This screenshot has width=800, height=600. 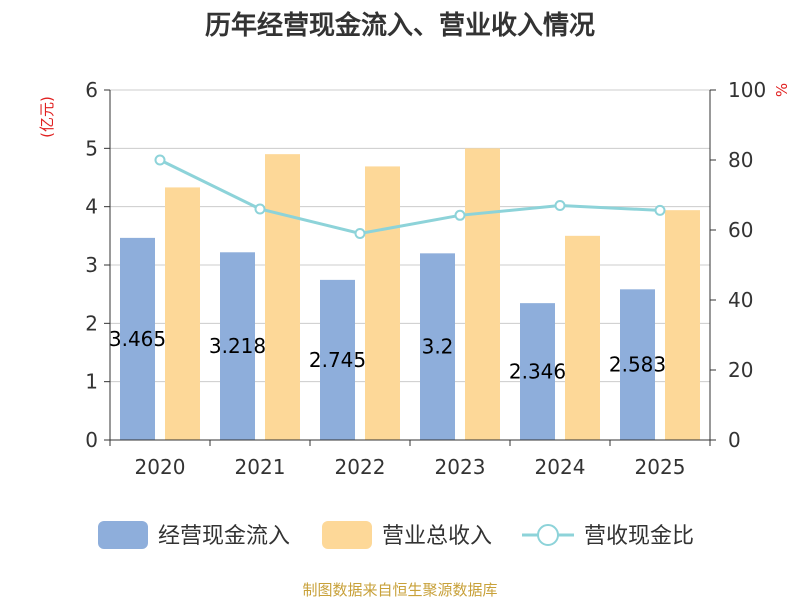 I want to click on left-tick-label: 6, so click(x=91, y=90).